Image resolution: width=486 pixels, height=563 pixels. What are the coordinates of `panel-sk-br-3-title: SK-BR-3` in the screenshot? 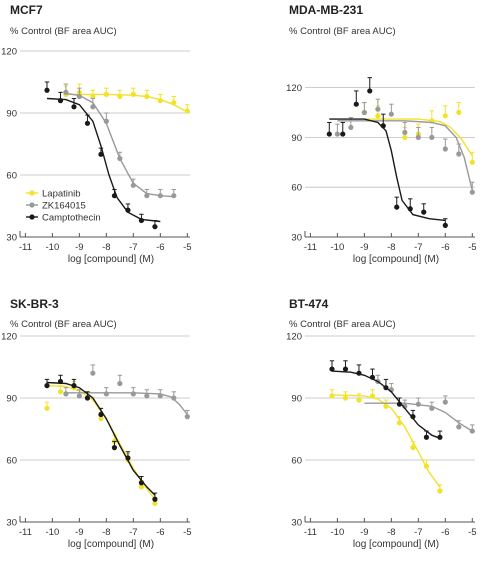 It's located at (34, 304).